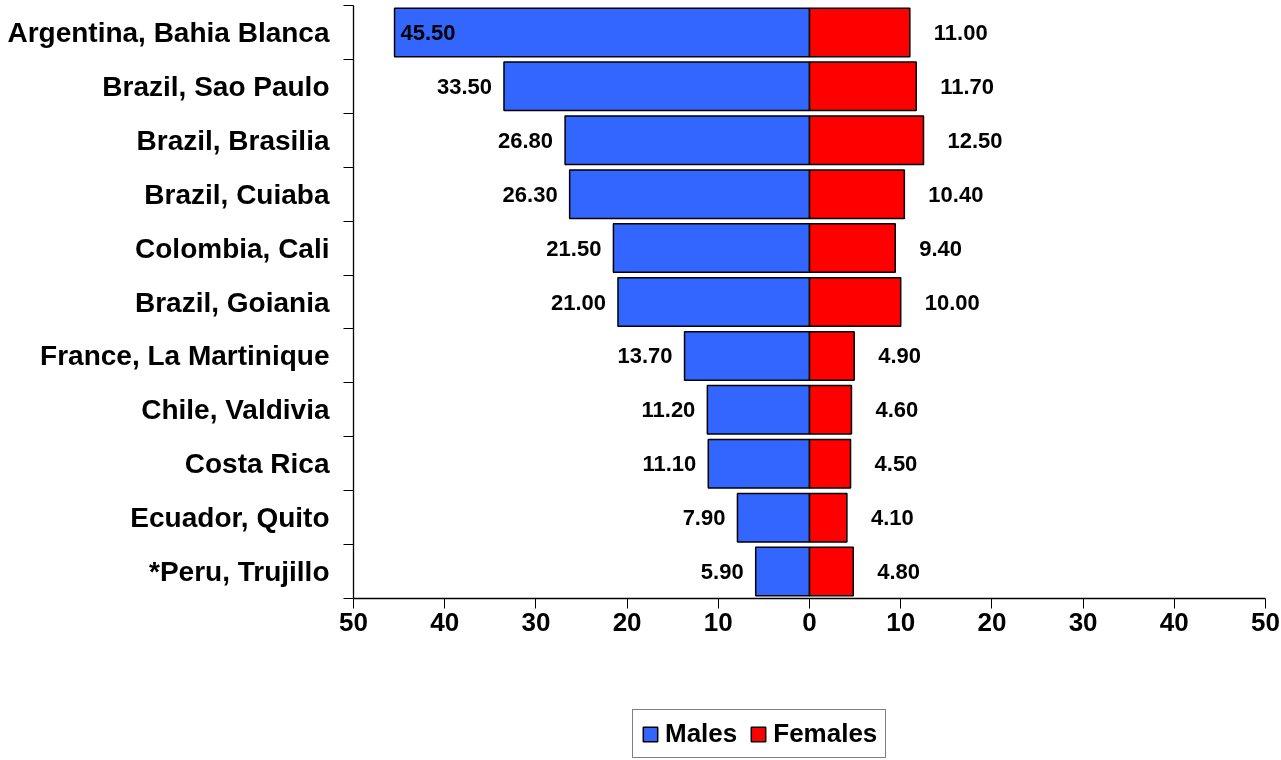 Image resolution: width=1281 pixels, height=760 pixels. Describe the element at coordinates (952, 302) in the screenshot. I see `data-label: 10.00` at that location.